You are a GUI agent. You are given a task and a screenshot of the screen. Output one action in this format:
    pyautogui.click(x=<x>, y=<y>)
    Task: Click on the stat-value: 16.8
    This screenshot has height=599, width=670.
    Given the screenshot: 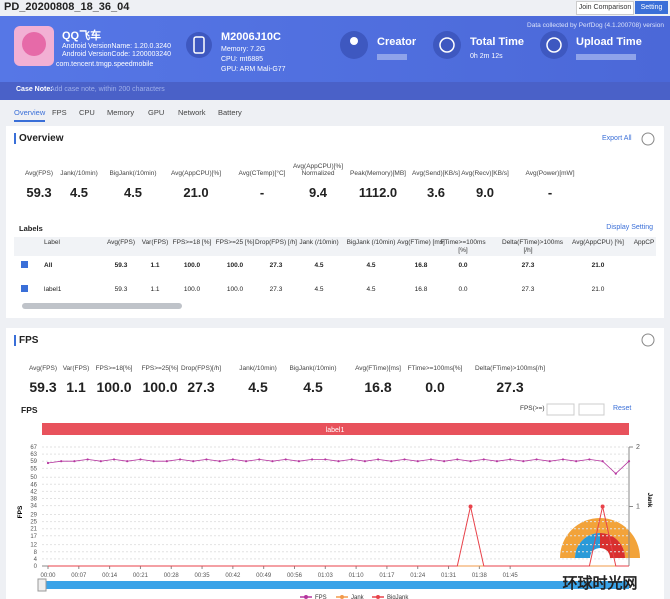 What is the action you would take?
    pyautogui.click(x=378, y=387)
    